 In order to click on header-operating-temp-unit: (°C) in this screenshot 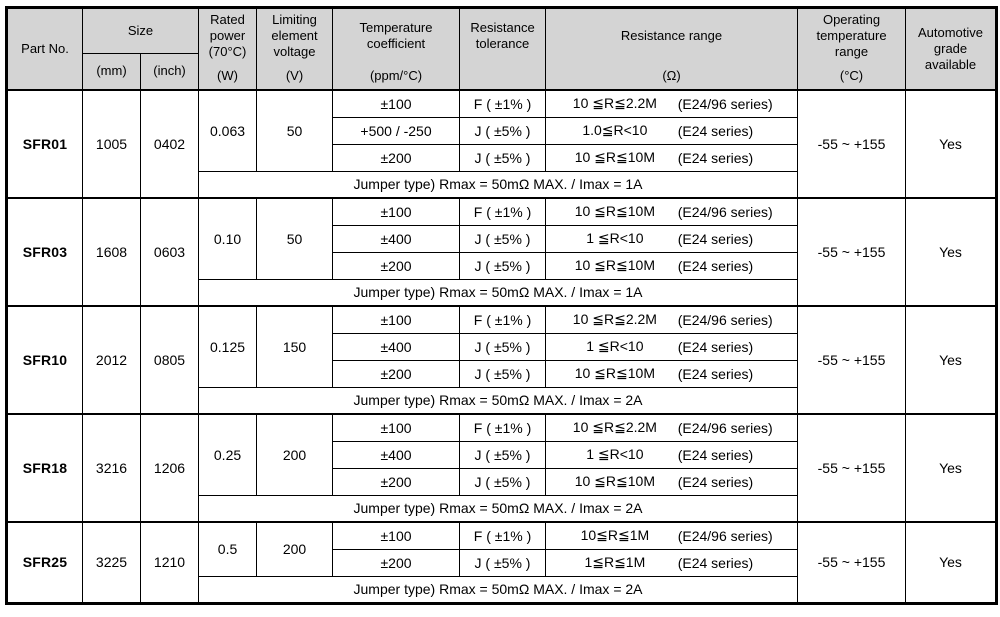, I will do `click(851, 75)`.